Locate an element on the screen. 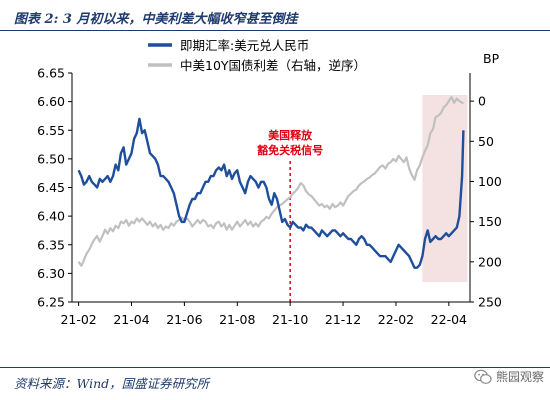  right-tick-label: 250 is located at coordinates (490, 302).